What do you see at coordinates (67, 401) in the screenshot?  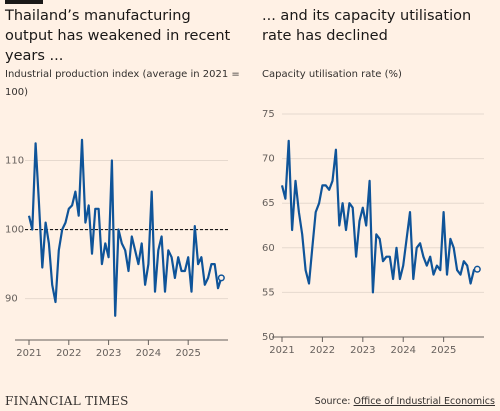 I see `brand: FINANCIAL TIMES` at bounding box center [67, 401].